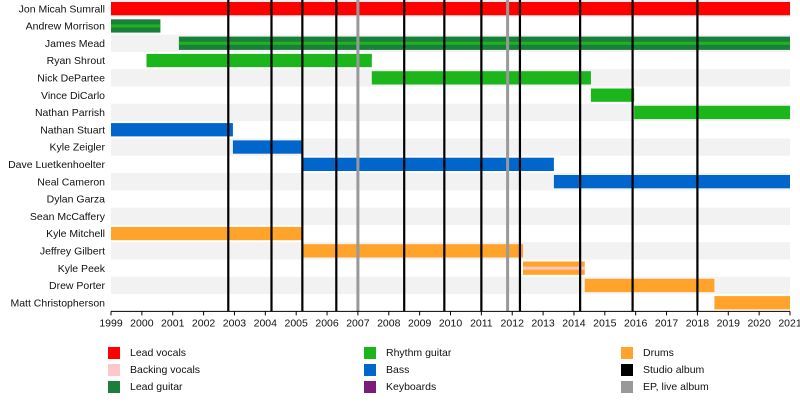  What do you see at coordinates (370, 387) in the screenshot?
I see `legend-swatch-keyboards` at bounding box center [370, 387].